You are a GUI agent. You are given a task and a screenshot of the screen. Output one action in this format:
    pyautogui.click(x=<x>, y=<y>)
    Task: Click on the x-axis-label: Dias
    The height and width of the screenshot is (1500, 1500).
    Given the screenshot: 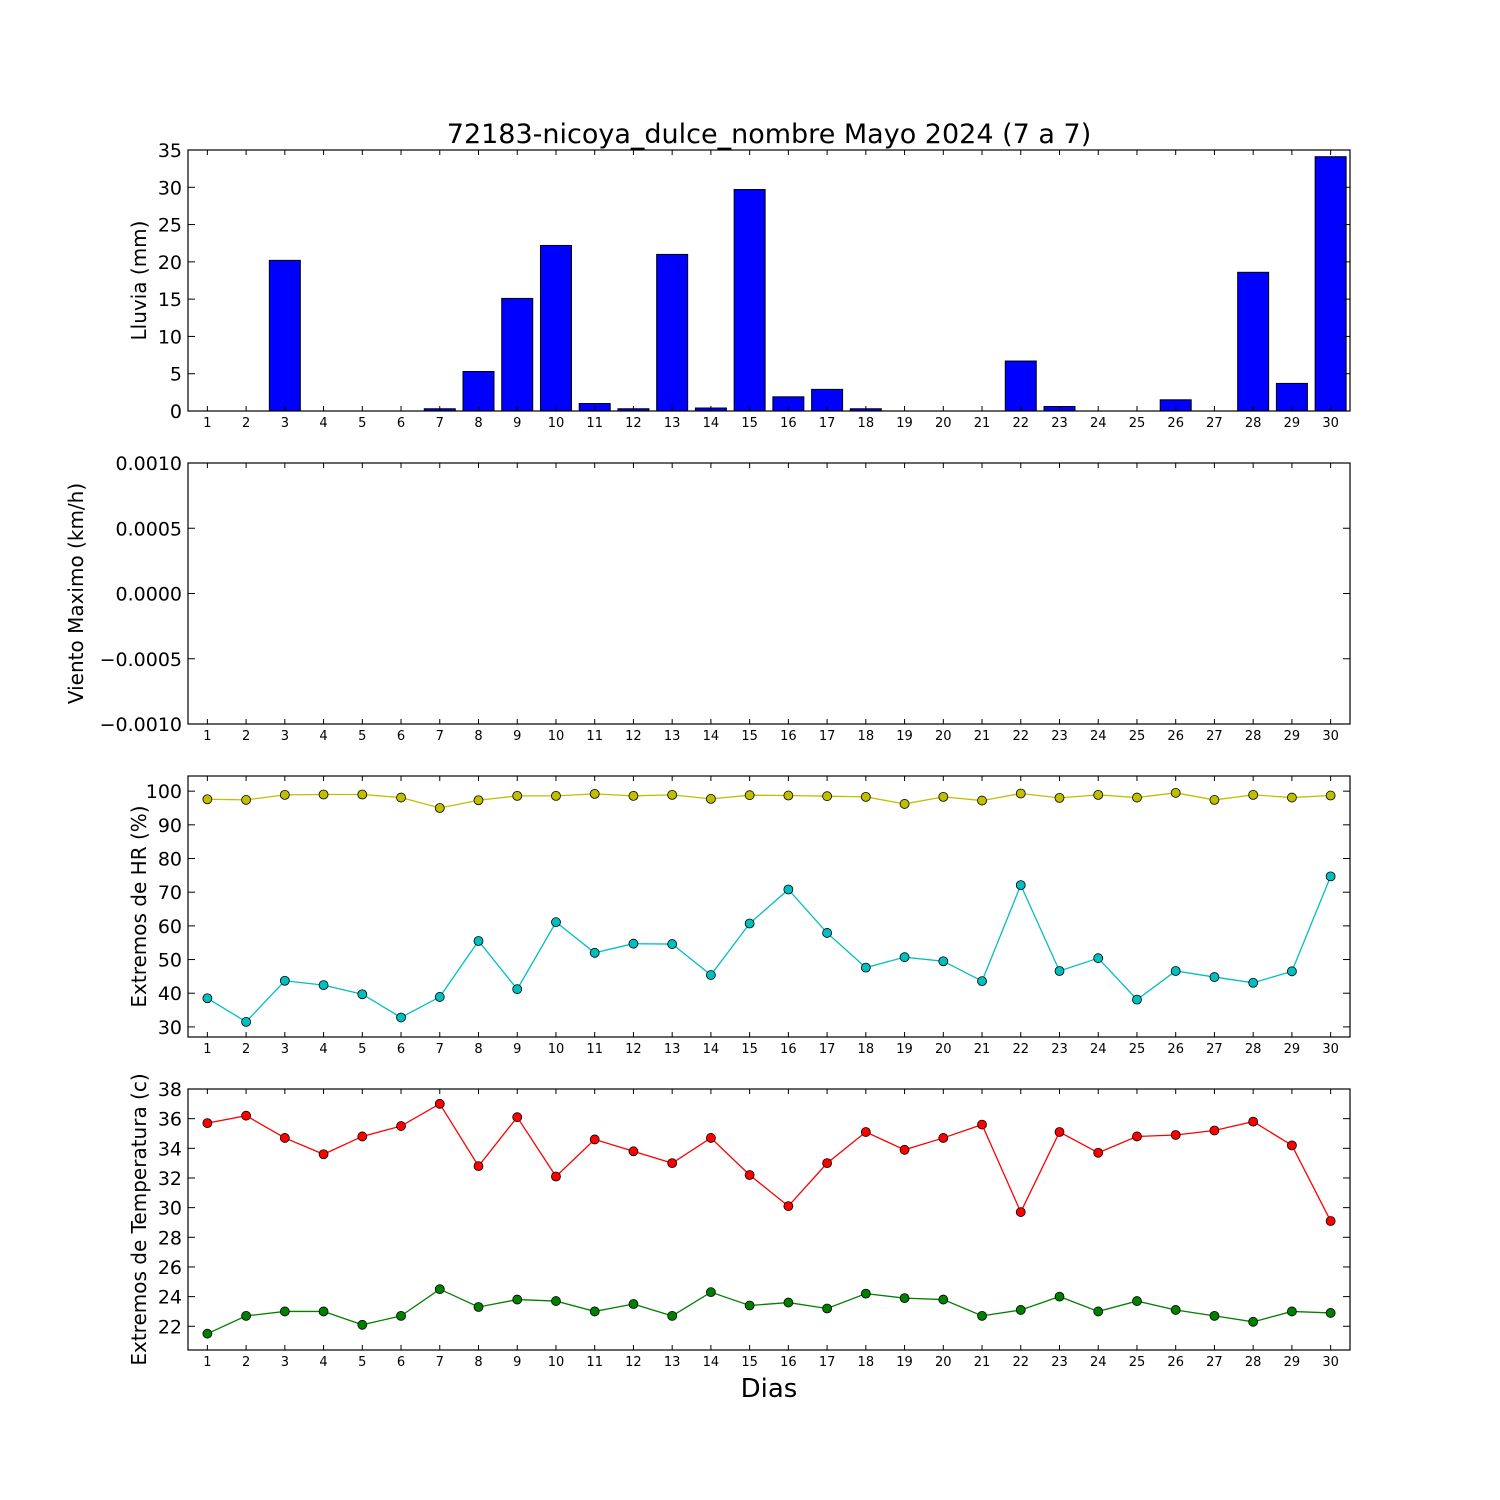 What is the action you would take?
    pyautogui.click(x=769, y=1389)
    